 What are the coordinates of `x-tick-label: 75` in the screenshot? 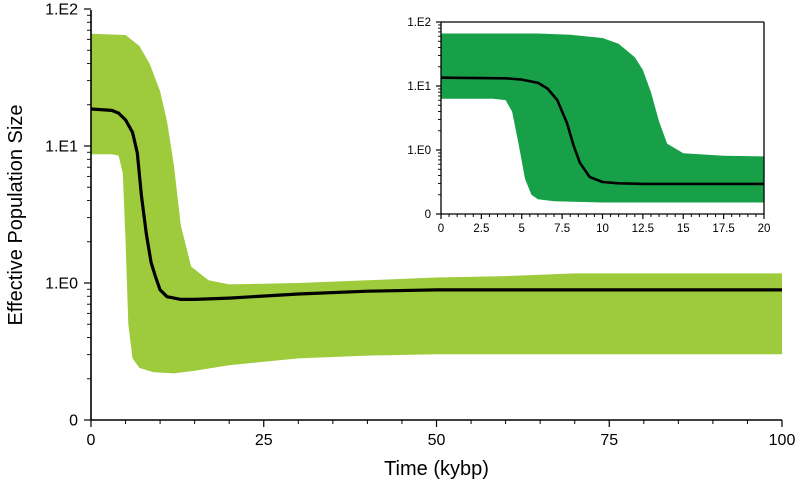 It's located at (609, 440).